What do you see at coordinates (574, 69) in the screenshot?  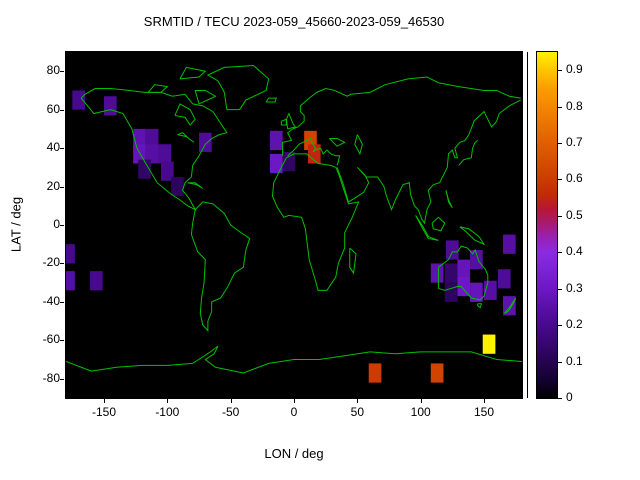 I see `colorbar-tick-label: 0.9` at bounding box center [574, 69].